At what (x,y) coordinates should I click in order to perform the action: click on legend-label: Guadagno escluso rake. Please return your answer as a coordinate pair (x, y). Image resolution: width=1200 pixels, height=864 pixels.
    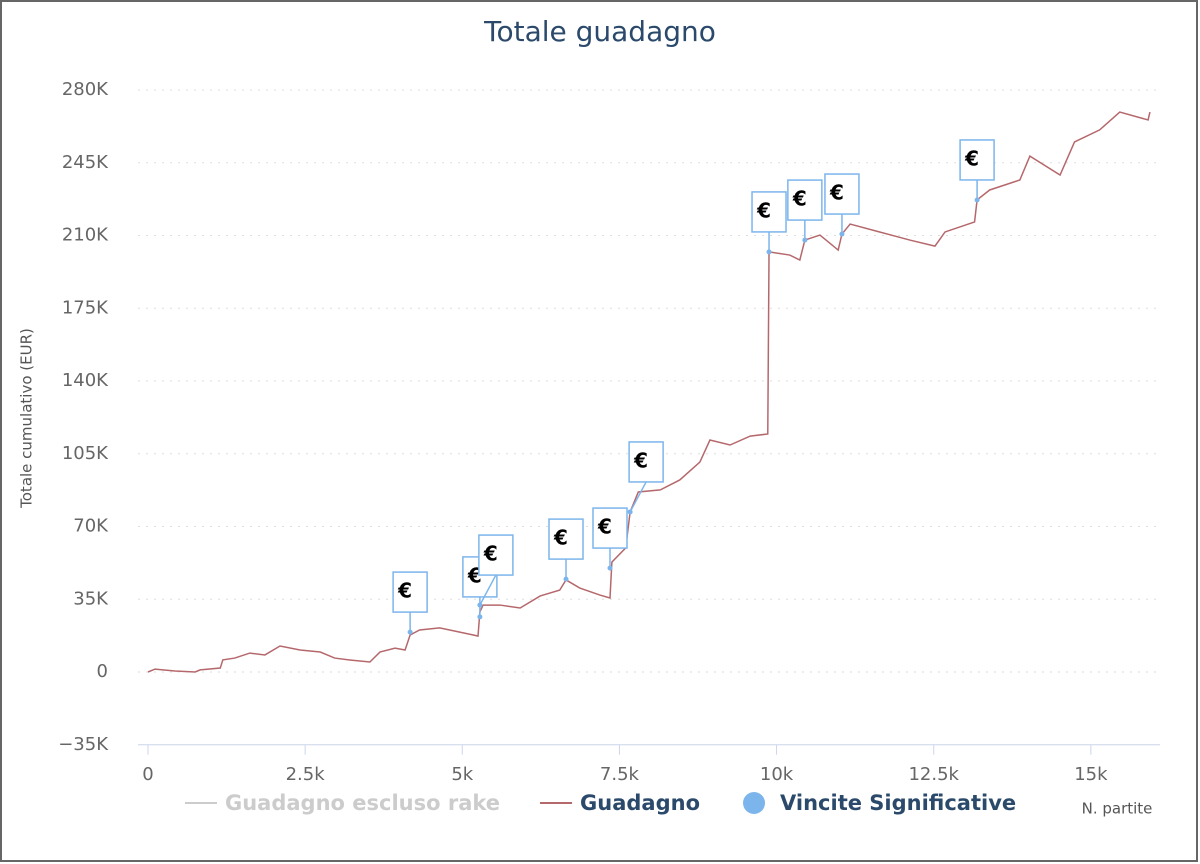
    Looking at the image, I should click on (362, 803).